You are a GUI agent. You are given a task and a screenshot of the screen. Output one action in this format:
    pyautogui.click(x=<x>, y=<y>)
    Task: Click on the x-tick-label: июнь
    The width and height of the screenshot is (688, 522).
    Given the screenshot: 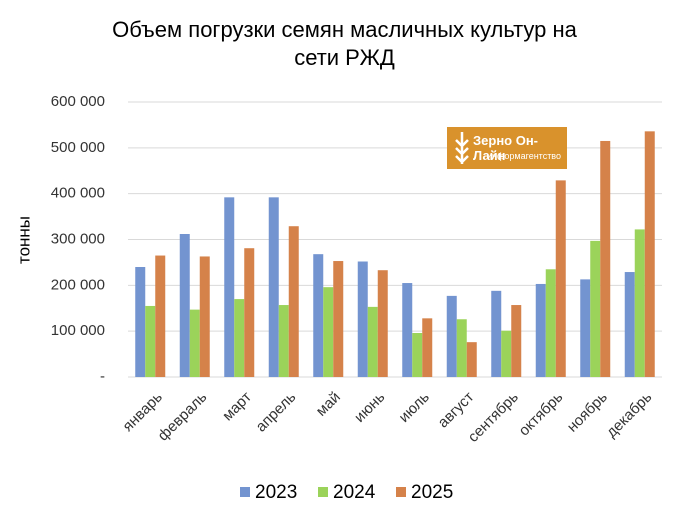 What is the action you would take?
    pyautogui.click(x=369, y=406)
    